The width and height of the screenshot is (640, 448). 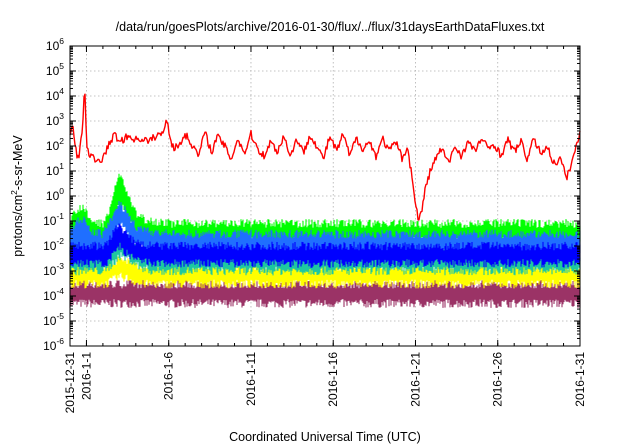 What do you see at coordinates (55, 69) in the screenshot?
I see `y-tick-label: 10⁵` at bounding box center [55, 69].